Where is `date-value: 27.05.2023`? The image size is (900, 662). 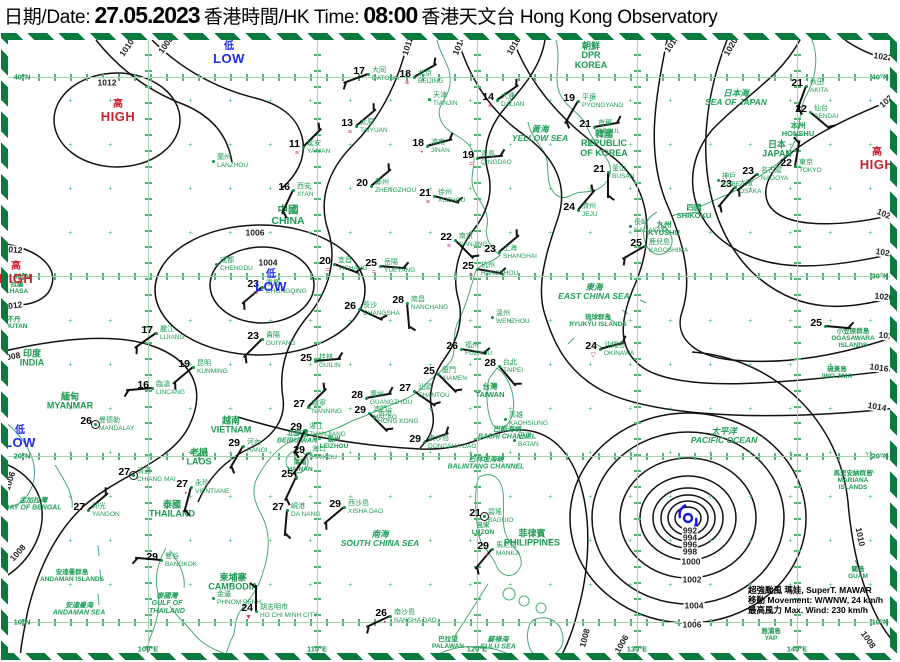
date-value: 27.05.2023 is located at coordinates (147, 15).